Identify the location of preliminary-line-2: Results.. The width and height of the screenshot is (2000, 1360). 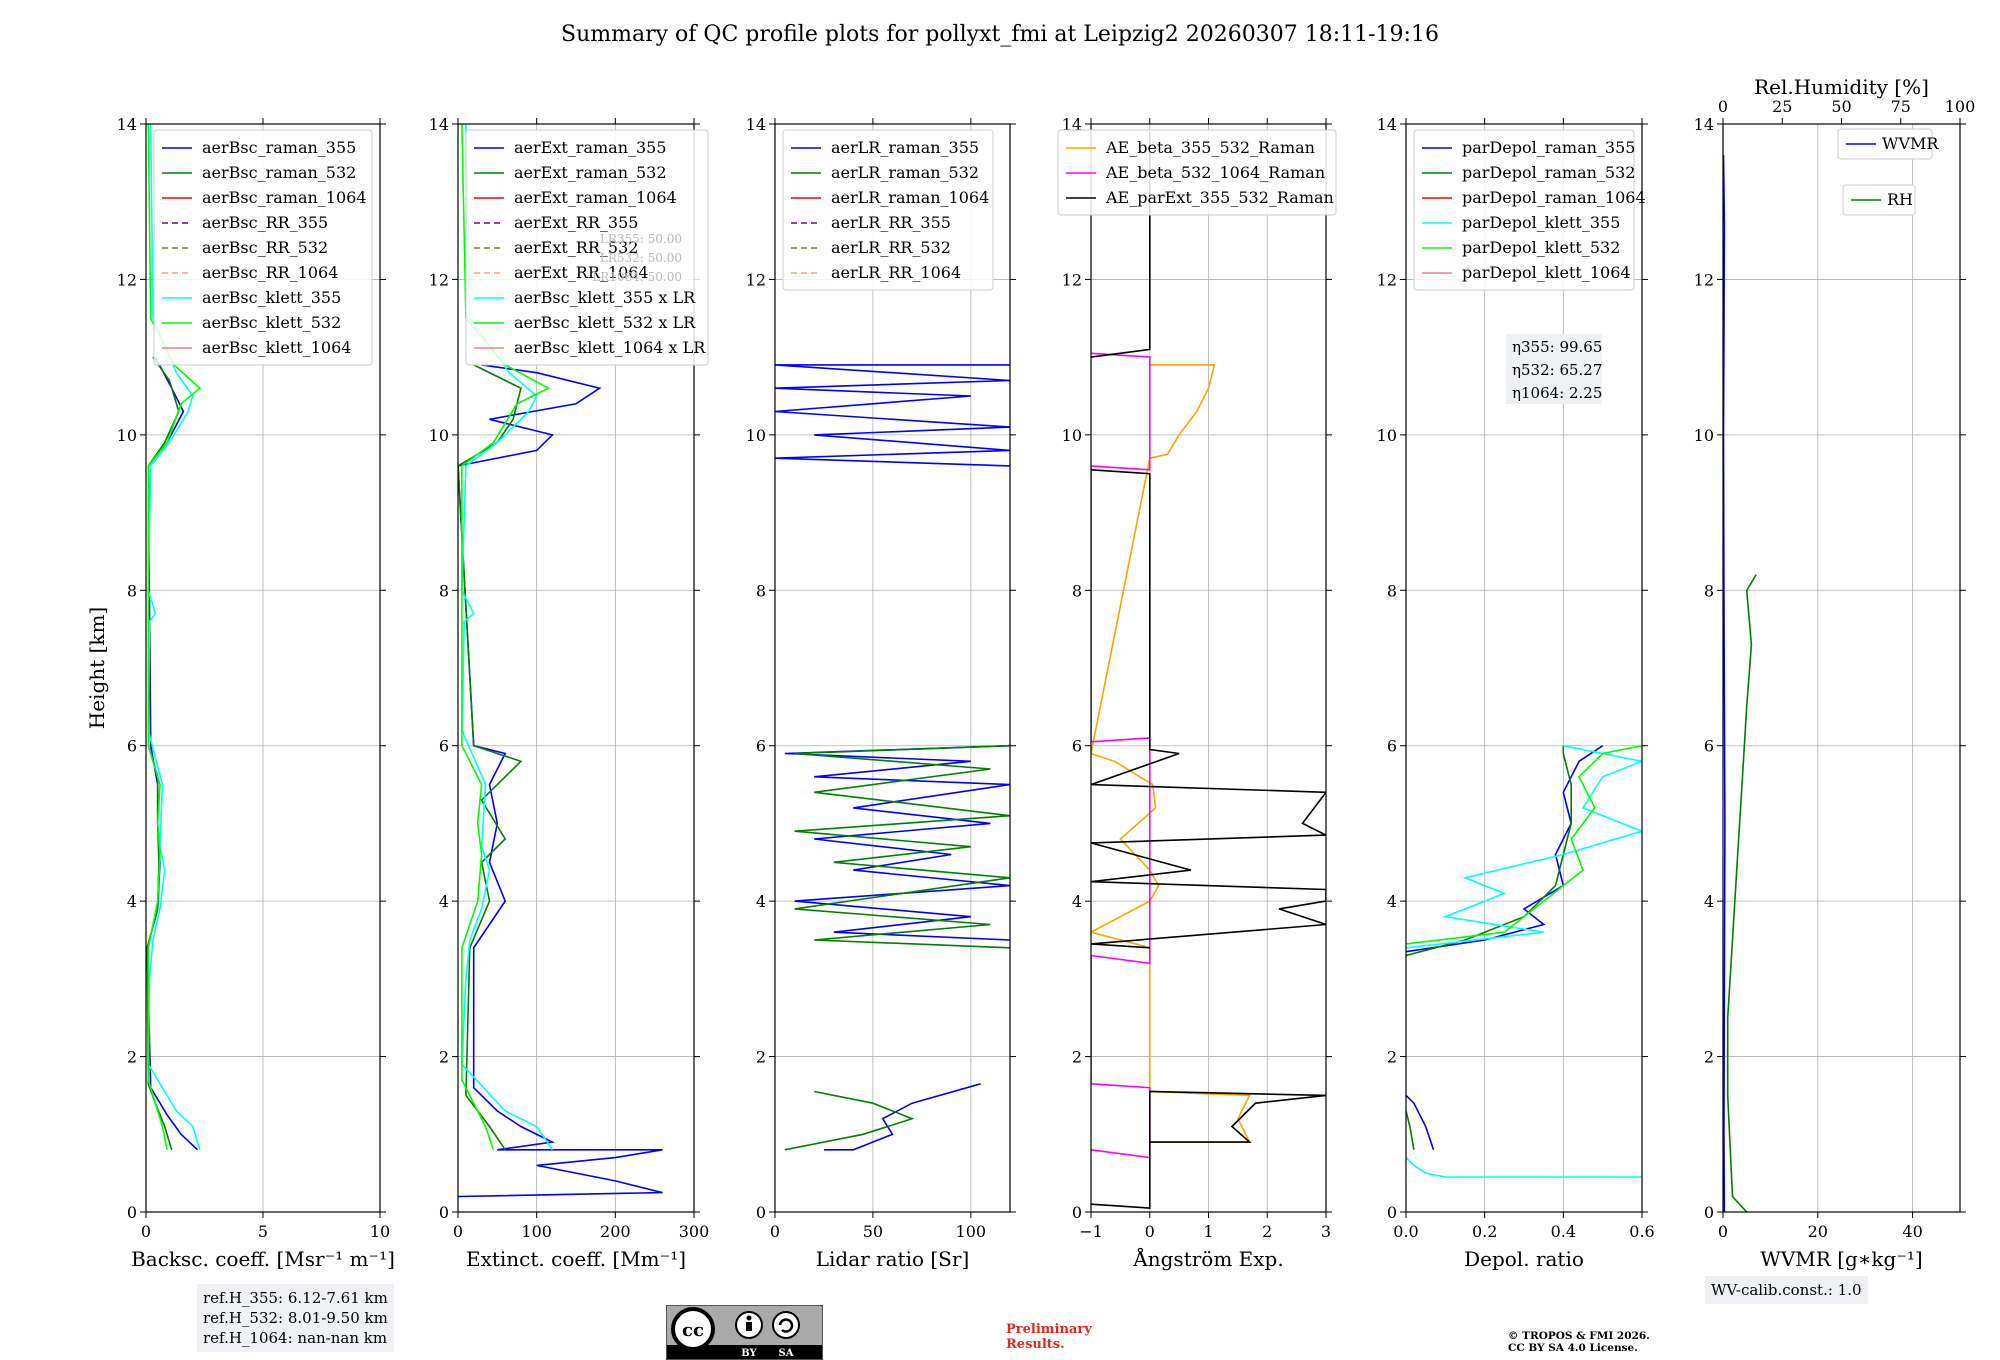
(1035, 1344).